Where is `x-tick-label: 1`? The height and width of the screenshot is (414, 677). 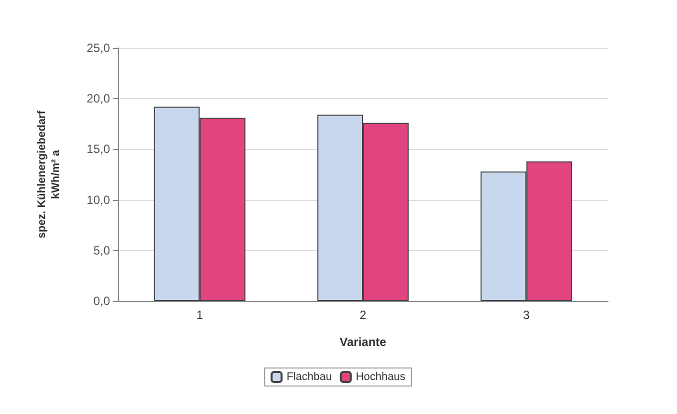
x-tick-label: 1 is located at coordinates (200, 315).